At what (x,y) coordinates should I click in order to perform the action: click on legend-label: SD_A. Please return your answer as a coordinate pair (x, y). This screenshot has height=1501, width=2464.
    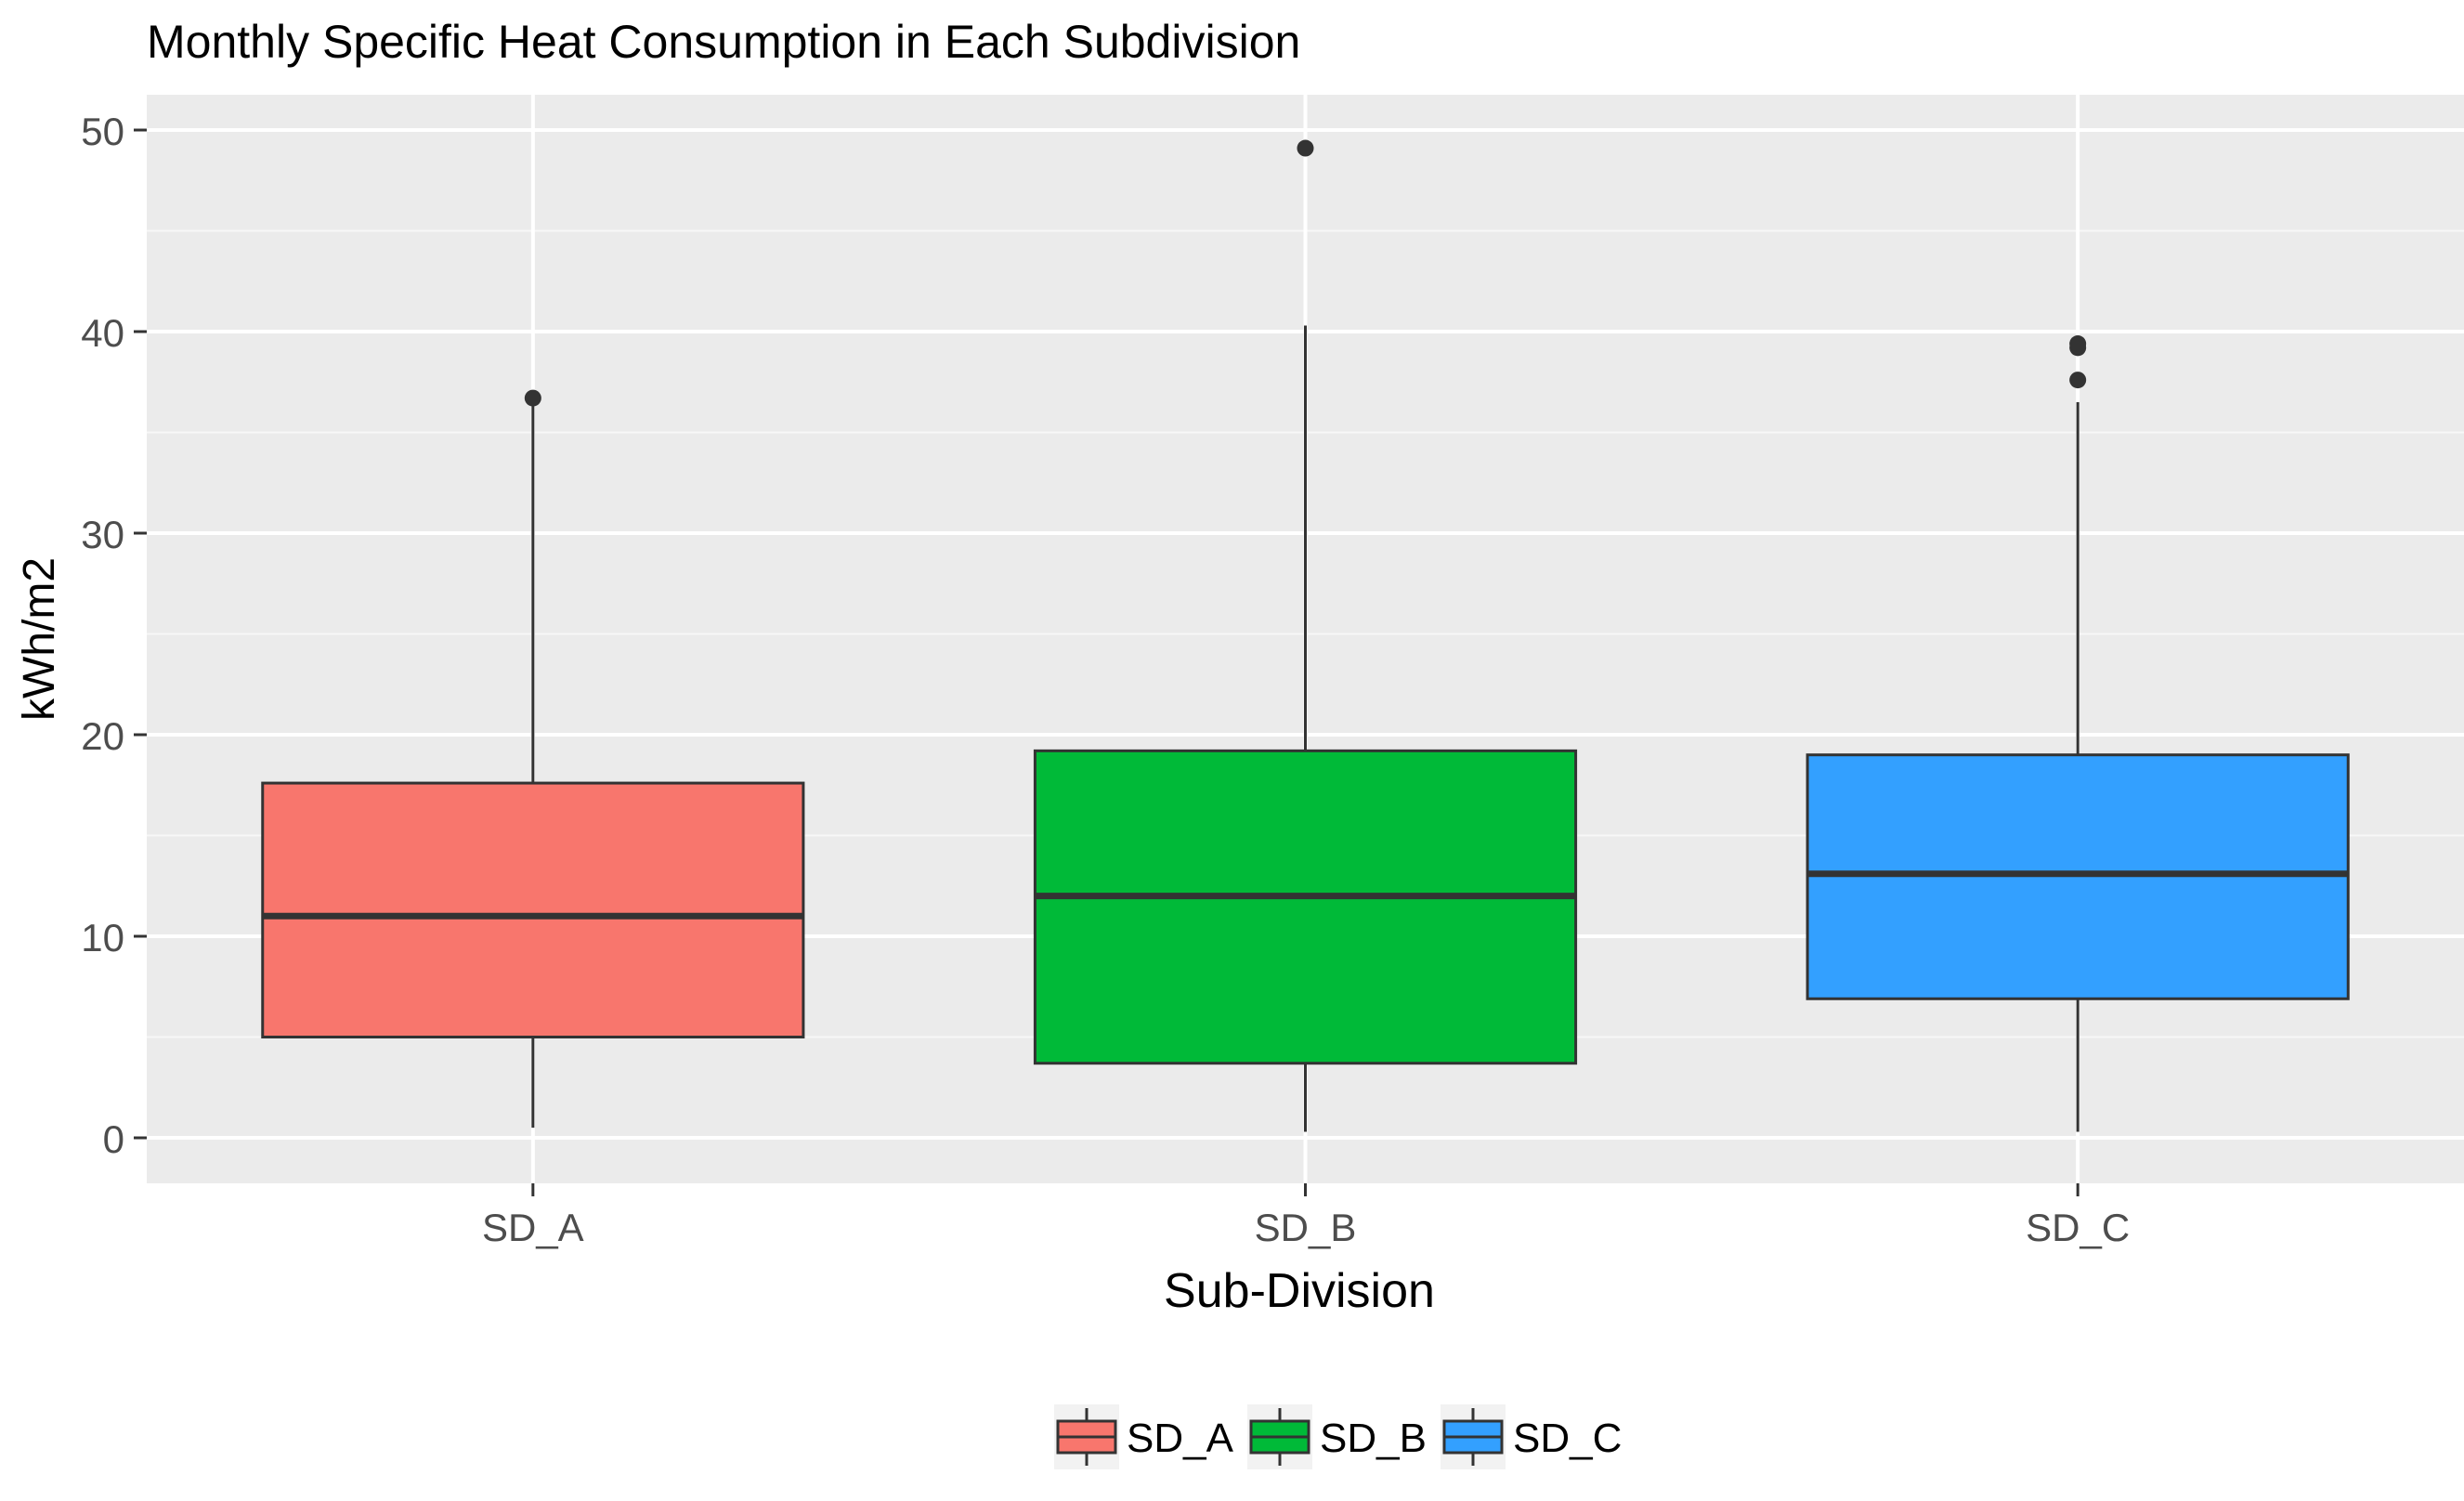
    Looking at the image, I should click on (1180, 1438).